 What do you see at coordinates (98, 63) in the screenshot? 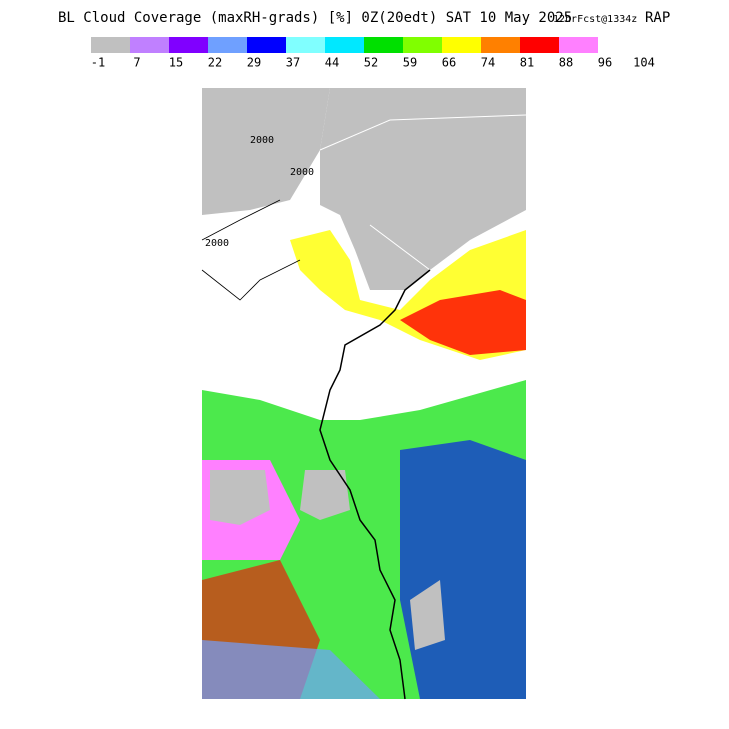
I see `legend-tick-label: -1` at bounding box center [98, 63].